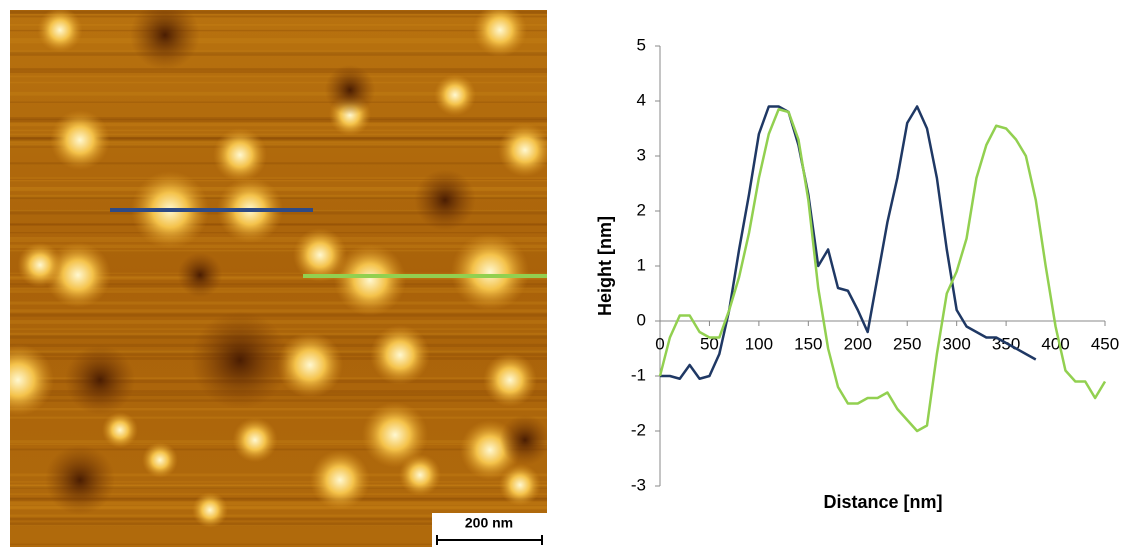 The image size is (1124, 547). I want to click on x-tick-label: 0, so click(659, 343).